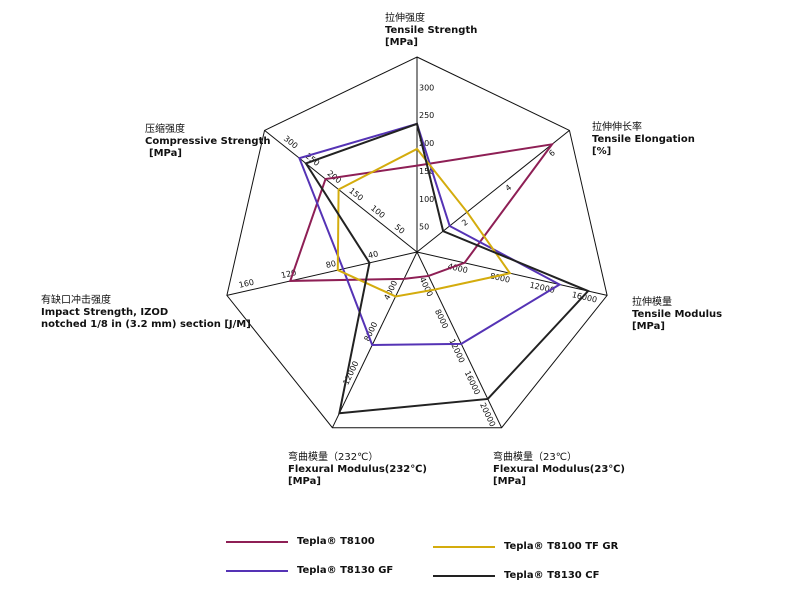  I want to click on tick-label-axis6-2: 150, so click(356, 194).